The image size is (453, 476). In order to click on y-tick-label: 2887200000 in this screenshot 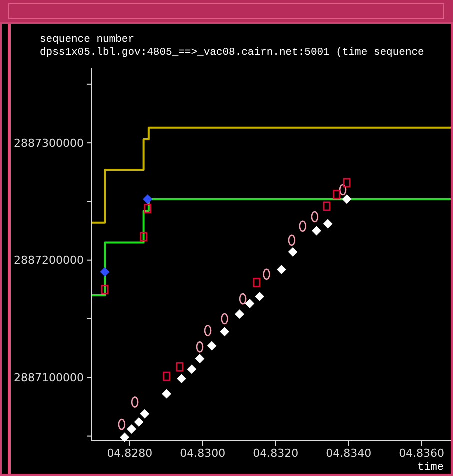, I will do `click(49, 261)`.